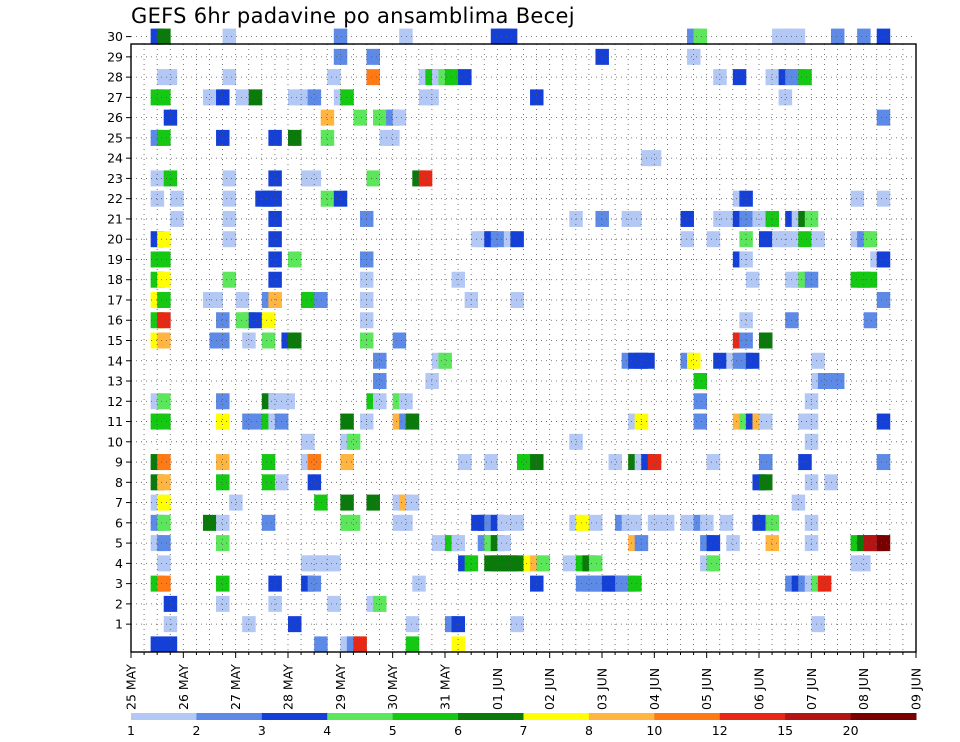  What do you see at coordinates (119, 522) in the screenshot?
I see `y-tick-label: 6` at bounding box center [119, 522].